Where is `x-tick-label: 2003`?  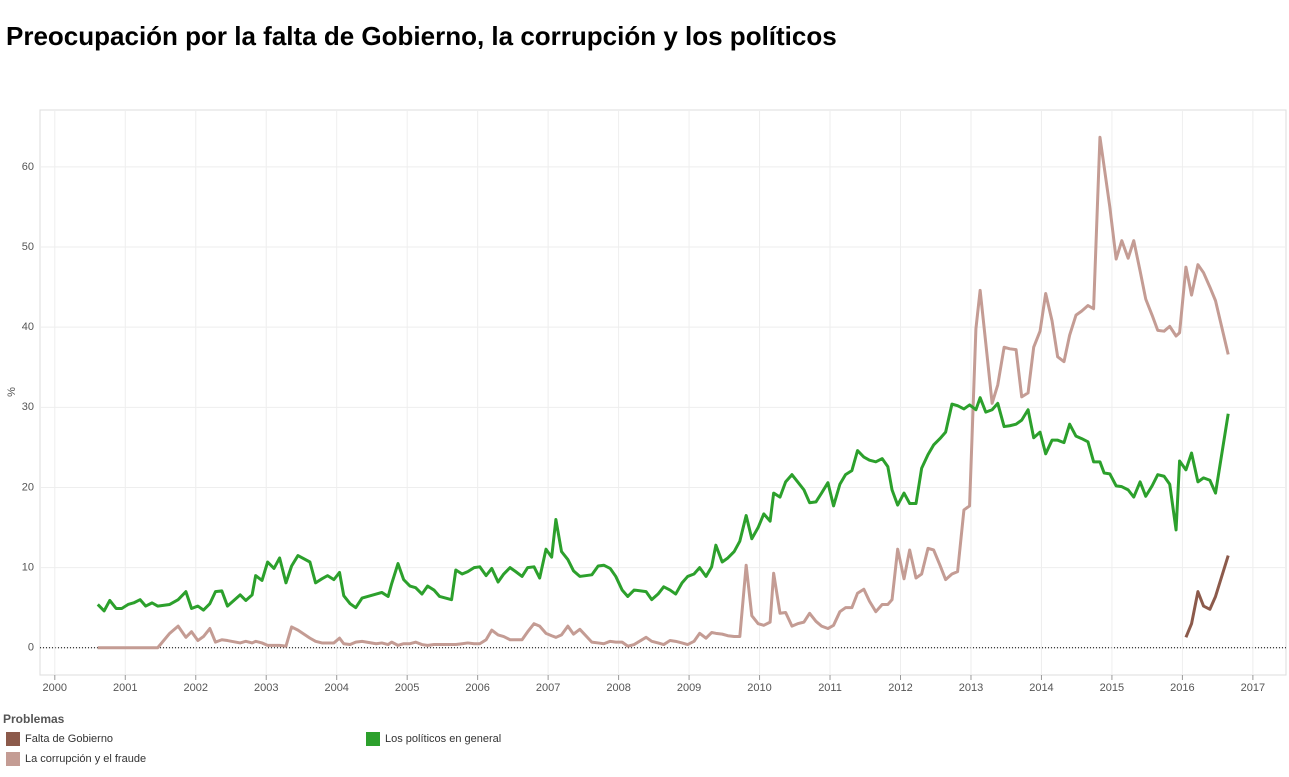 x-tick-label: 2003 is located at coordinates (266, 688).